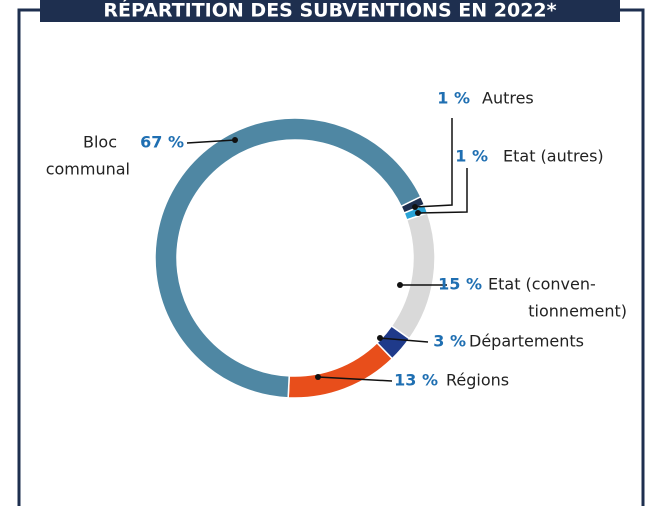 The image size is (661, 506). I want to click on slice-label: Régions, so click(477, 380).